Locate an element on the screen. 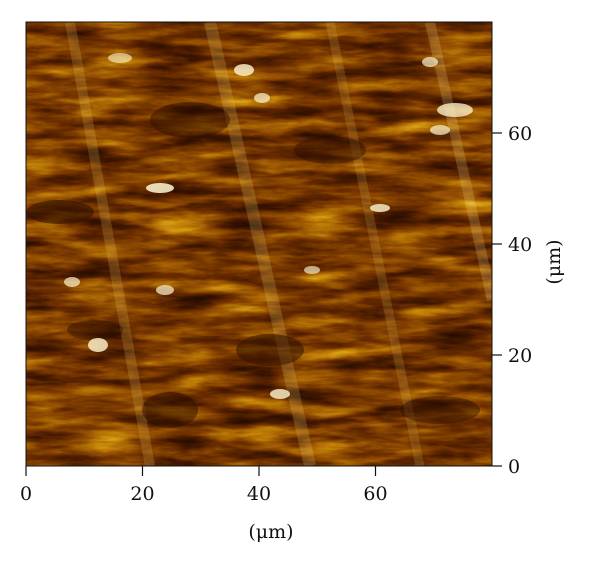 The image size is (600, 570). y-tick-label: 0 is located at coordinates (514, 467).